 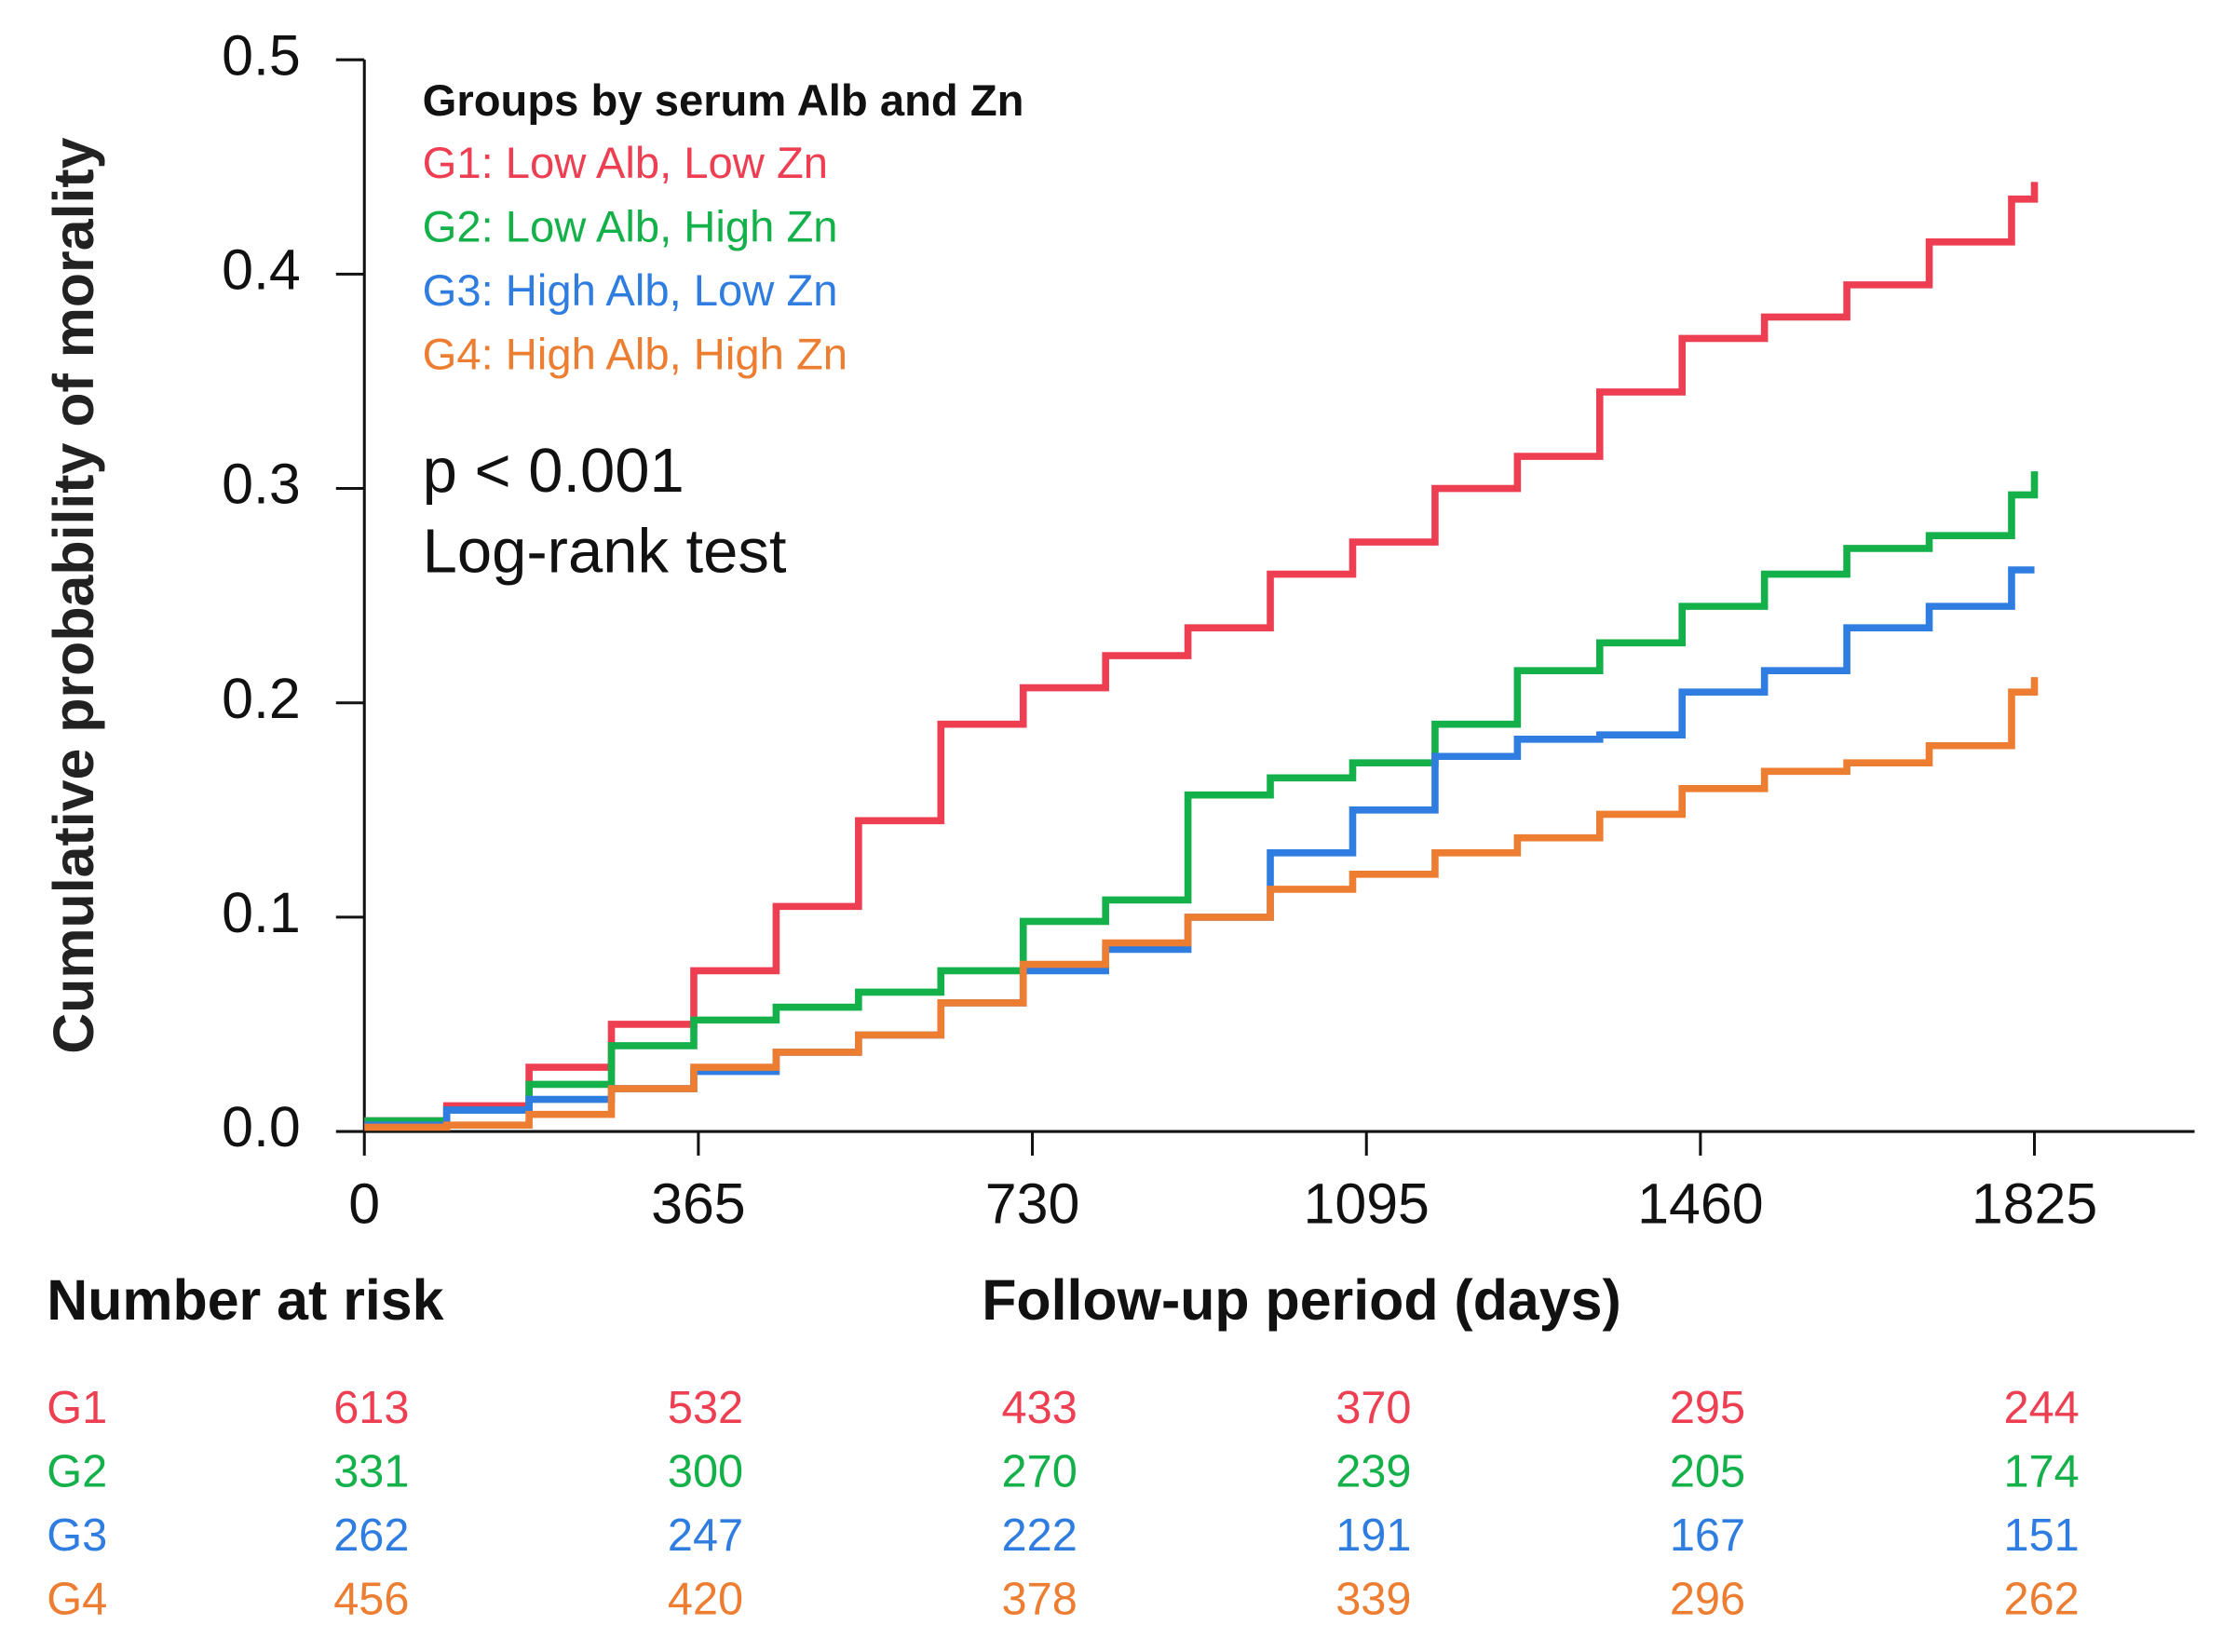 I want to click on risk-row-label: G2, so click(x=77, y=1471).